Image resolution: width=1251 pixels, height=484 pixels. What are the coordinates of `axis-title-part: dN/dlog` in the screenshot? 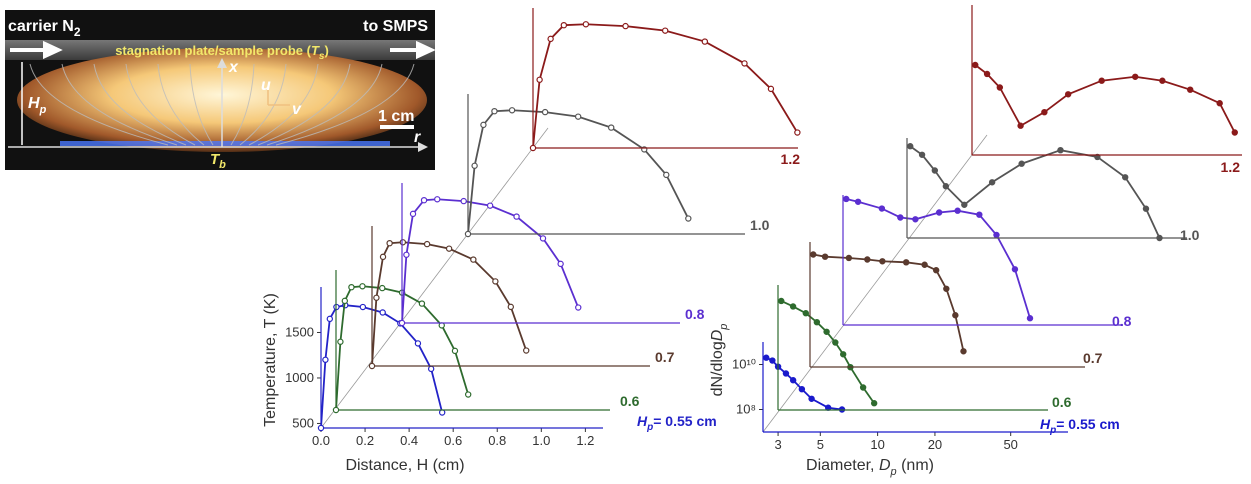 It's located at (717, 368).